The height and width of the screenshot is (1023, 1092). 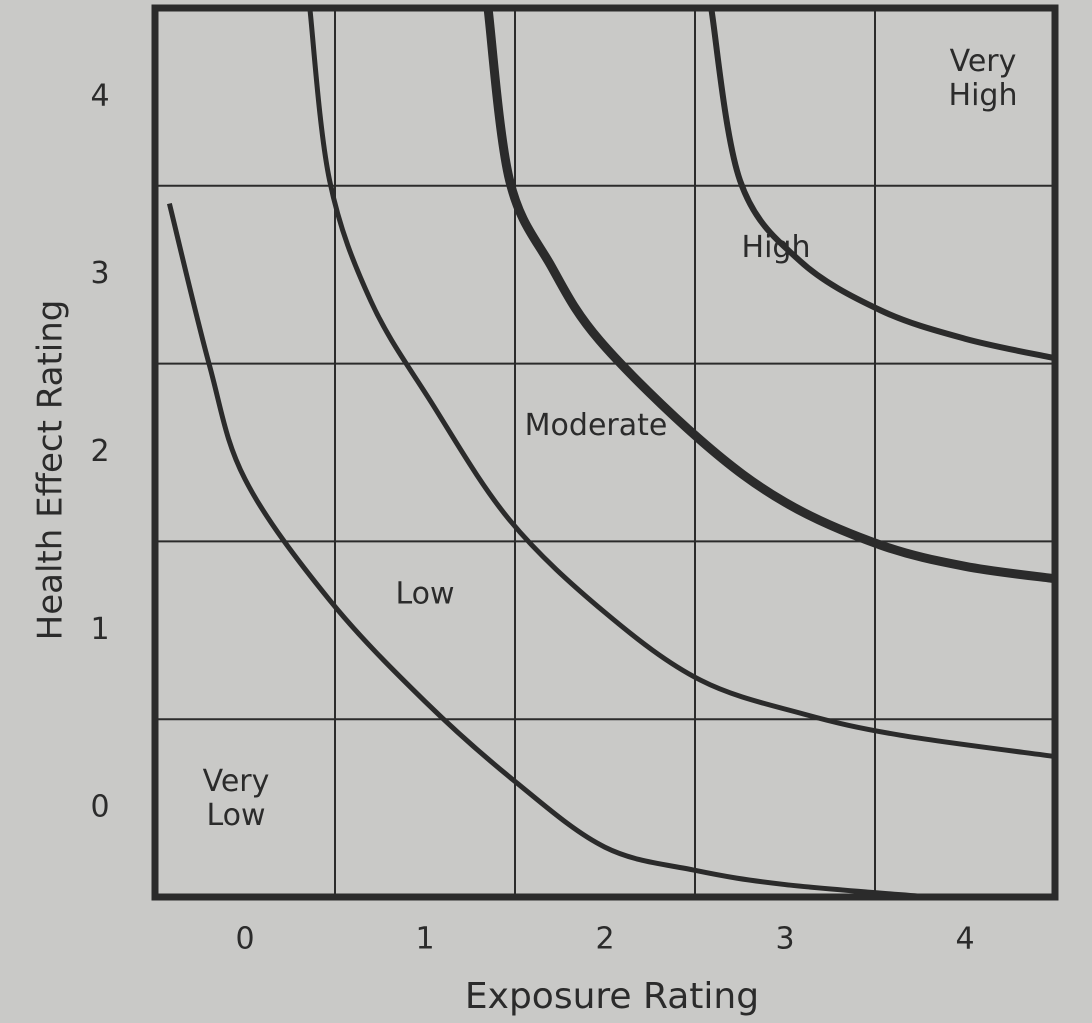 I want to click on x-tick-label: 3, so click(x=784, y=939).